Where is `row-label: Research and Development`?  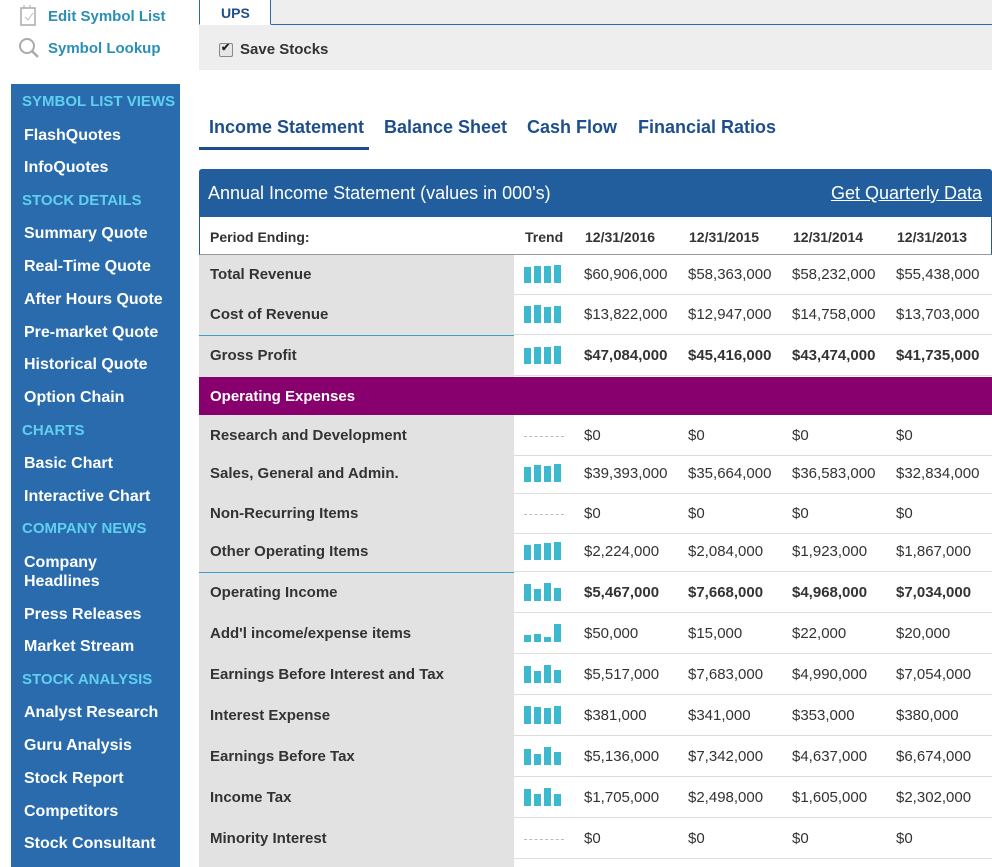
row-label: Research and Development is located at coordinates (308, 435).